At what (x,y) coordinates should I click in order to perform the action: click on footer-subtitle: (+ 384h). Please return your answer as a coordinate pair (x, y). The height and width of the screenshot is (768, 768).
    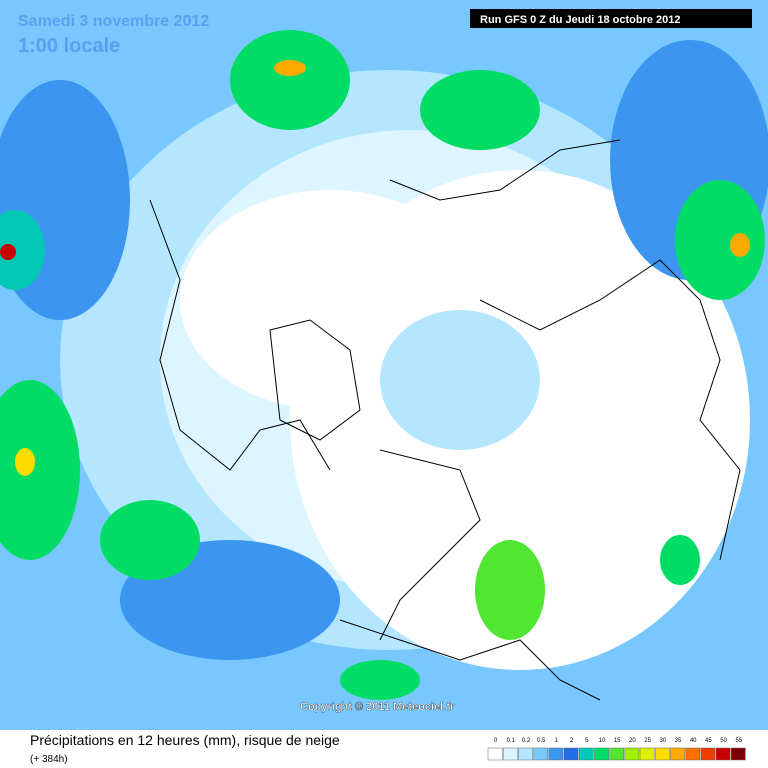
    Looking at the image, I should click on (49, 759).